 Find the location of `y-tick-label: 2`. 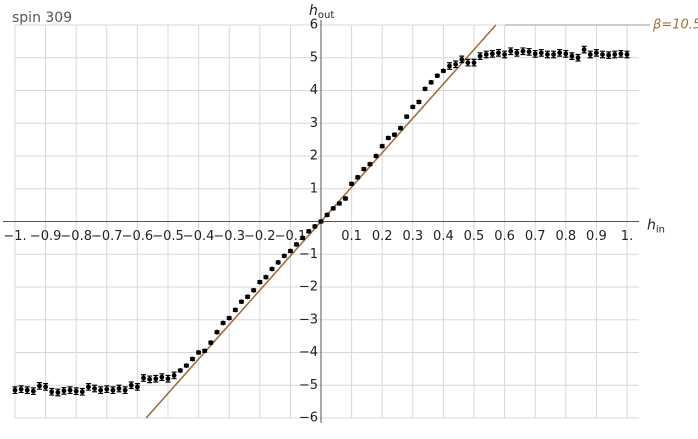

y-tick-label: 2 is located at coordinates (314, 156).